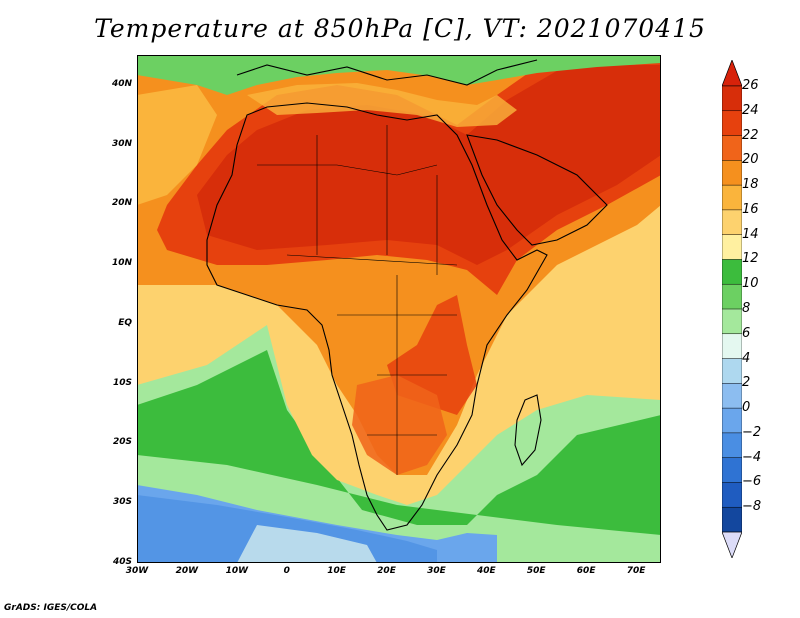  Describe the element at coordinates (586, 571) in the screenshot. I see `lon-tick-label: 60E` at that location.